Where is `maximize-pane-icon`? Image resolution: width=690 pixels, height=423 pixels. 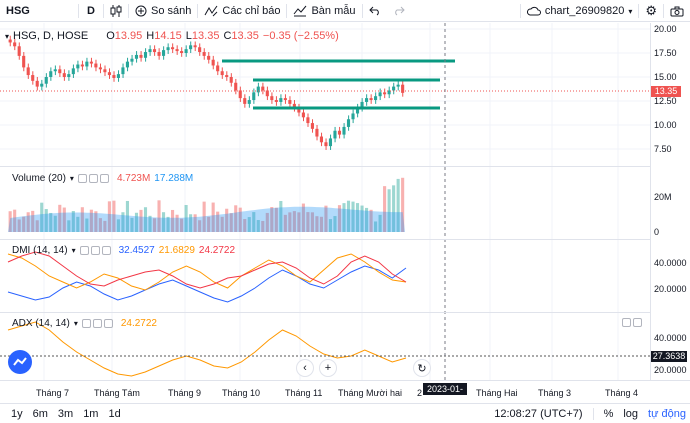
maximize-pane-icon is located at coordinates (626, 322).